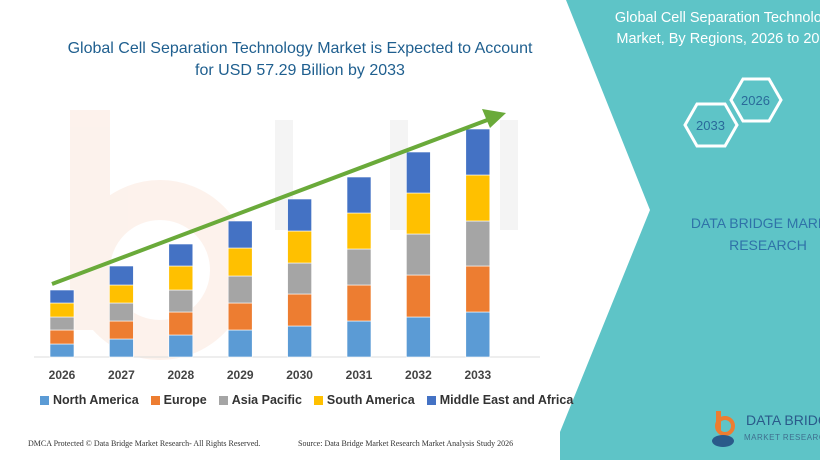 Image resolution: width=820 pixels, height=460 pixels. What do you see at coordinates (418, 375) in the screenshot?
I see `x-tick-label: 2032` at bounding box center [418, 375].